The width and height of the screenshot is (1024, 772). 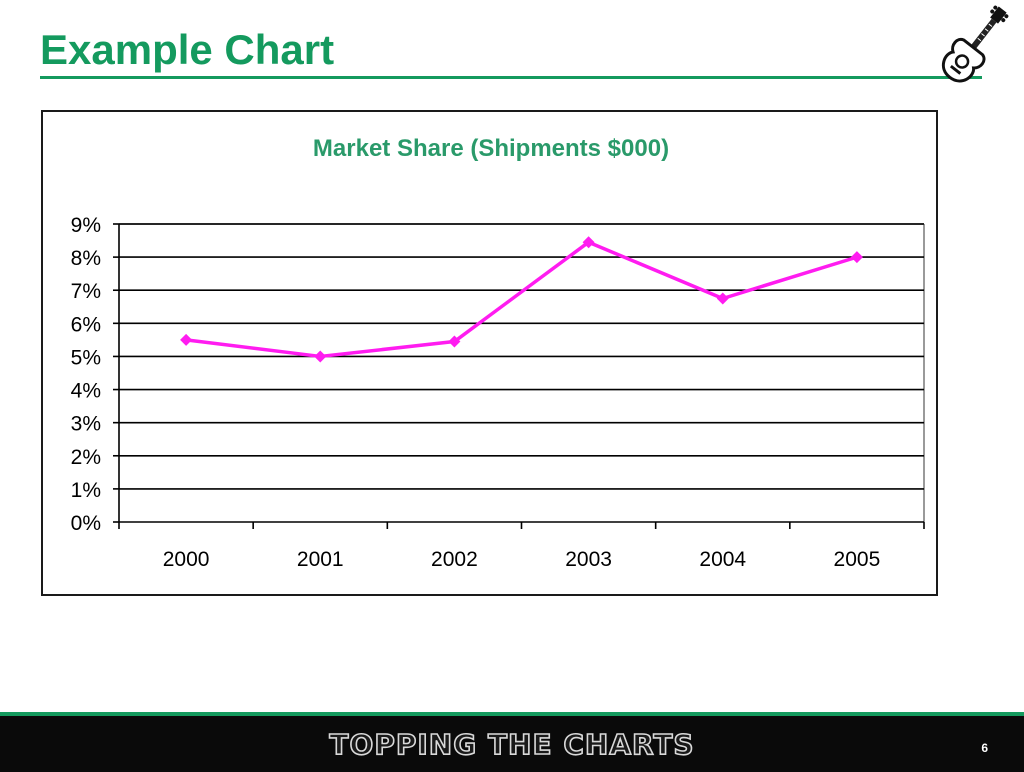 I want to click on y-tick-label: 5%, so click(x=86, y=357).